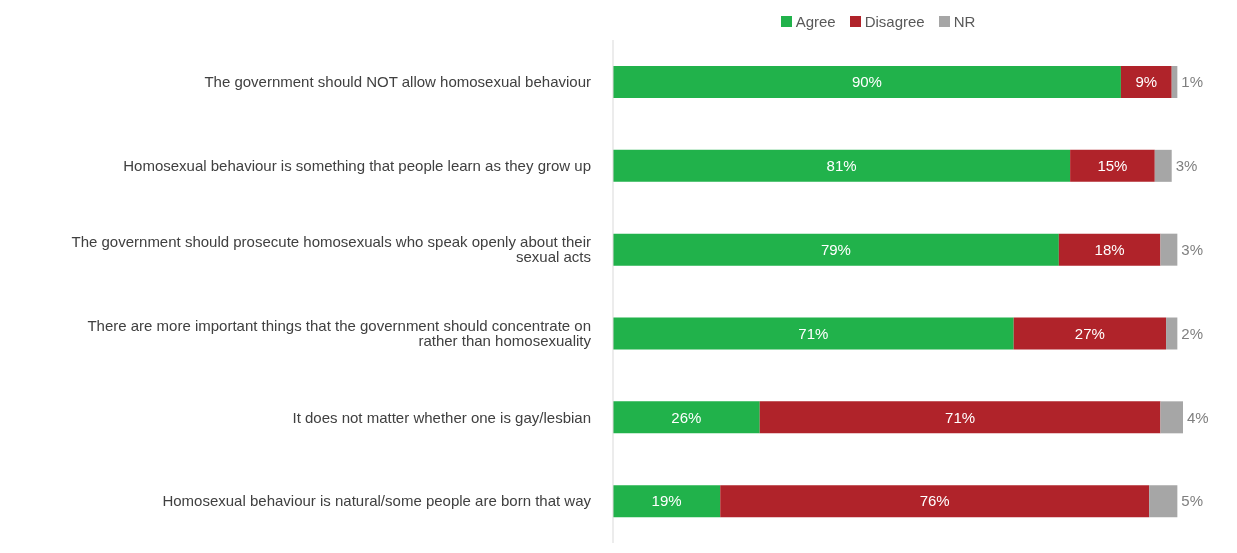  What do you see at coordinates (331, 249) in the screenshot?
I see `y-tick-label: The government should prosecute homosexuals who speak openly about their sexual acts` at bounding box center [331, 249].